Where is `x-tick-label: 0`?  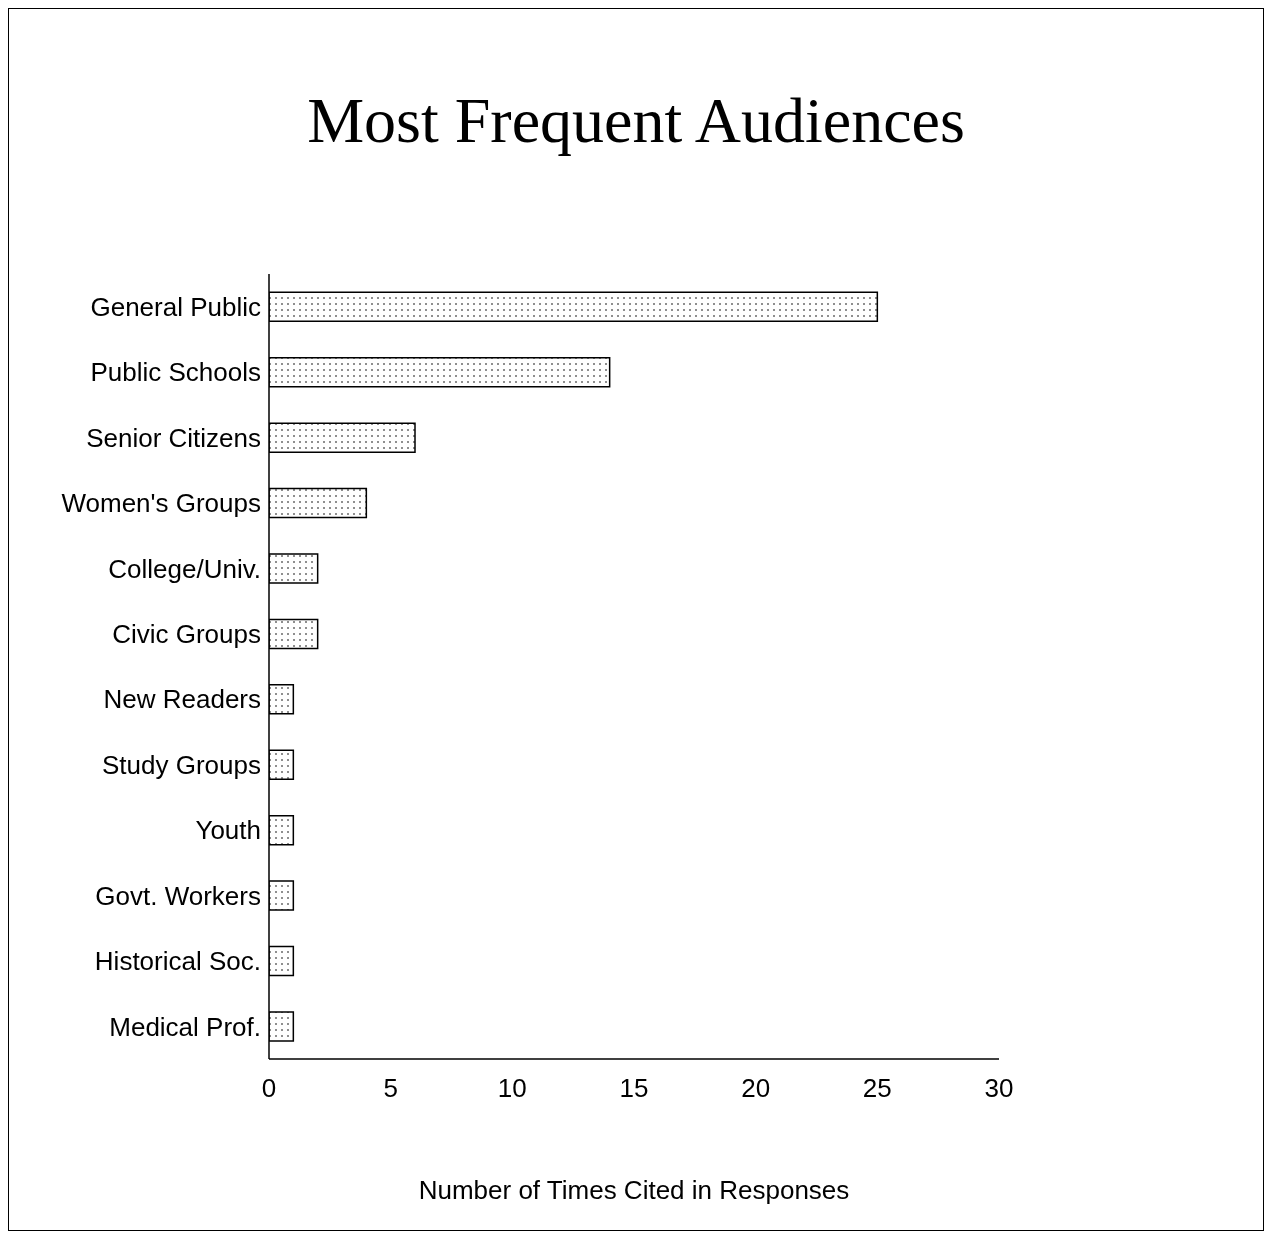
x-tick-label: 0 is located at coordinates (269, 1088).